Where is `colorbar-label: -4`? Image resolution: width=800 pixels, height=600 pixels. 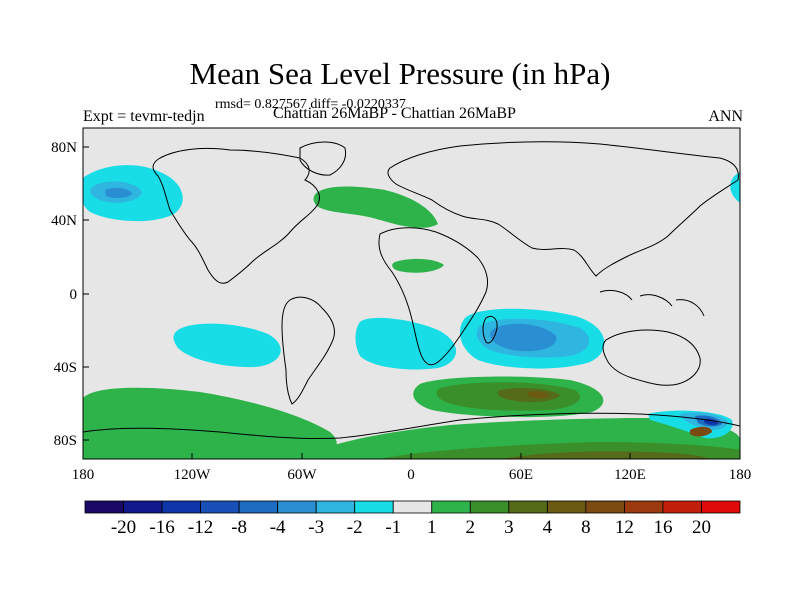
colorbar-label: -4 is located at coordinates (278, 527).